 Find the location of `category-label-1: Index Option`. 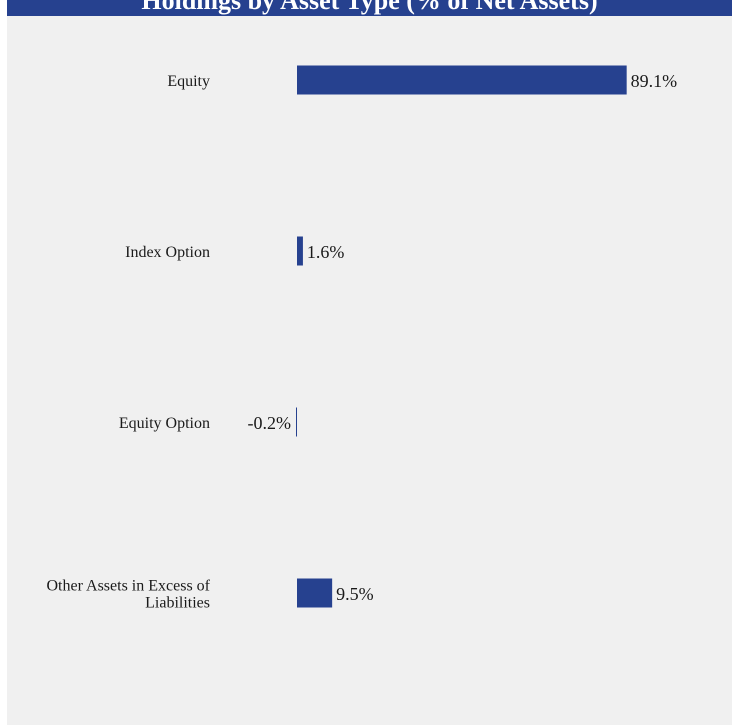

category-label-1: Index Option is located at coordinates (167, 252).